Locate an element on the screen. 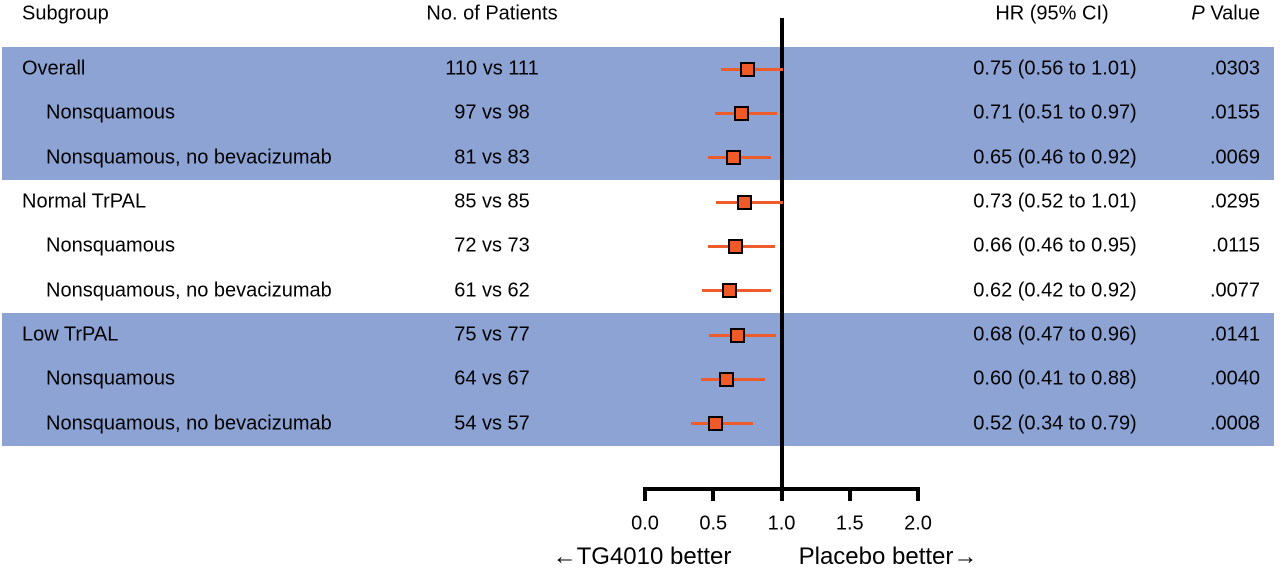  patients-count: 72 vs 73 is located at coordinates (492, 245).